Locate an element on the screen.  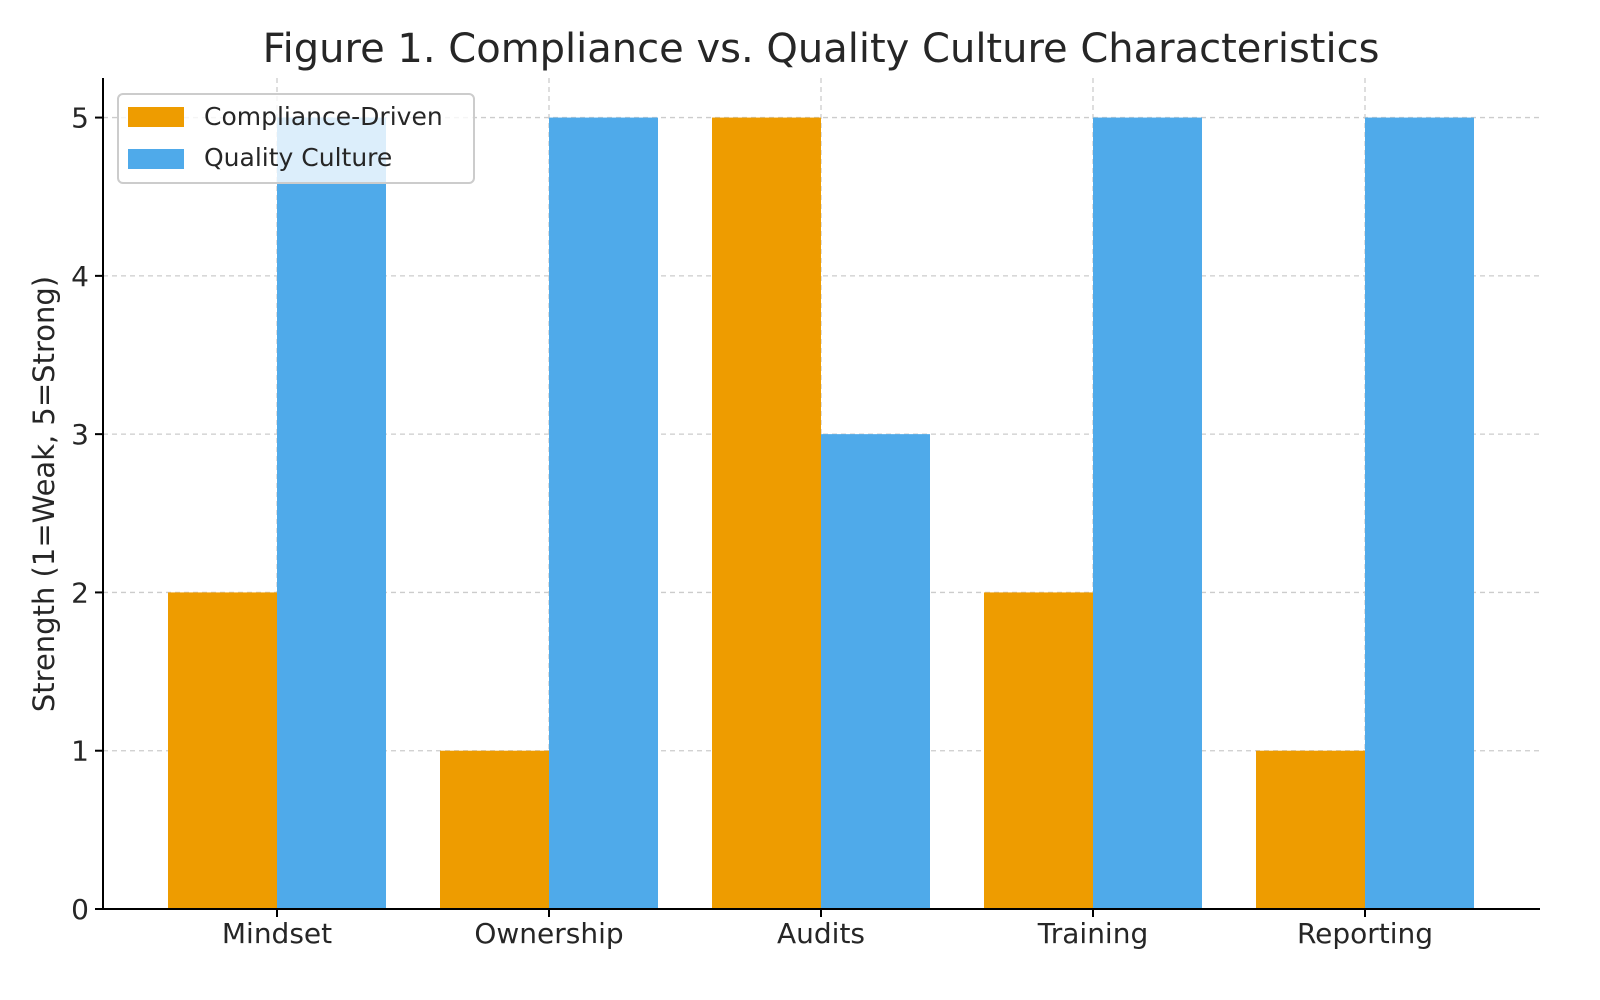
legend: Compliance-Driven Quality Culture is located at coordinates (296, 138).